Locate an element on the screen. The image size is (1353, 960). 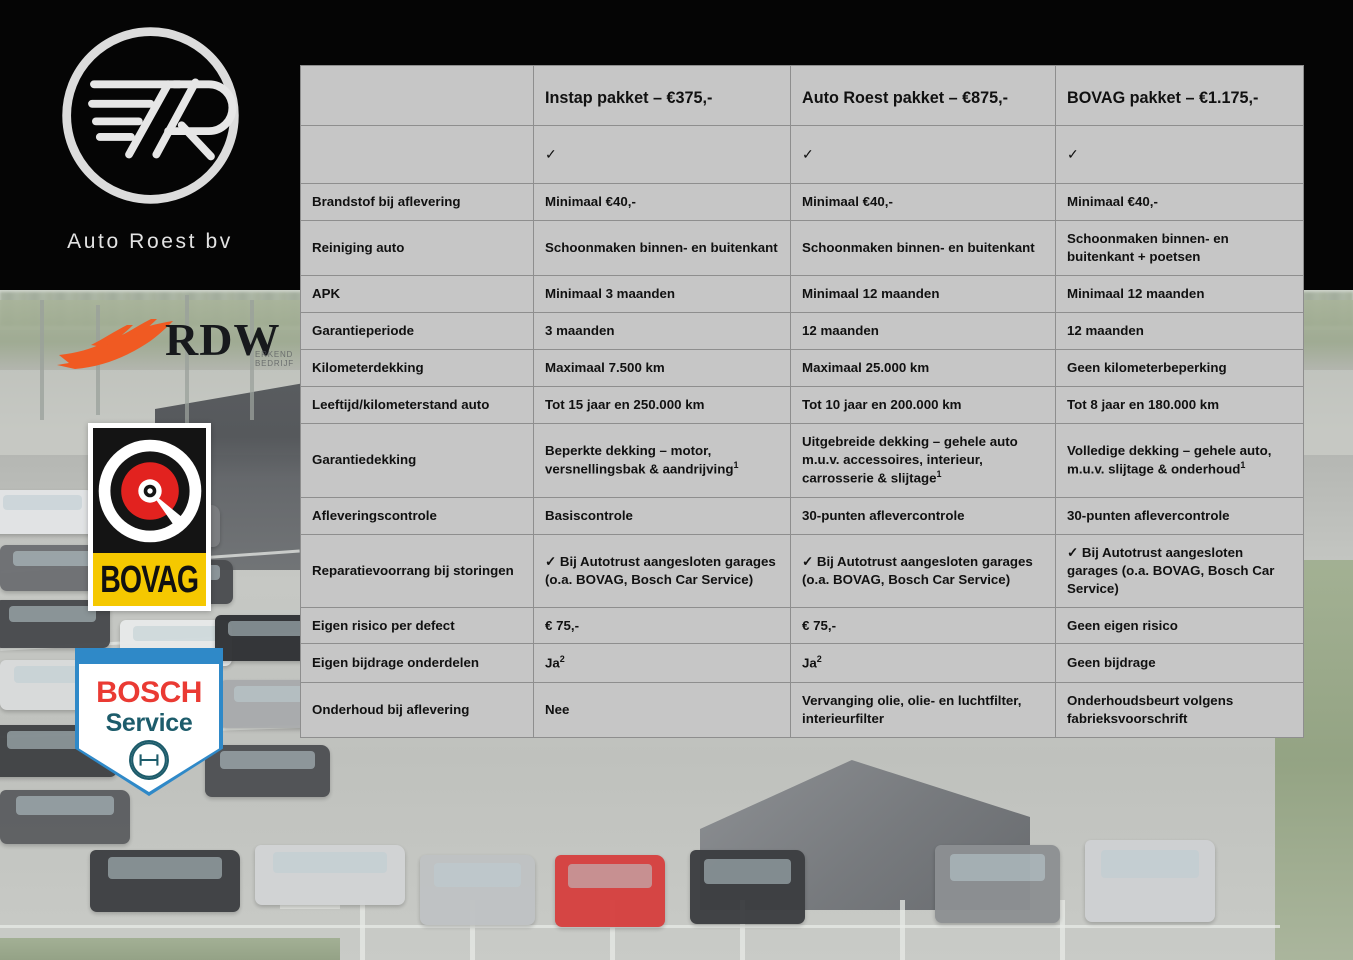
row-feature-label: Reiniging auto is located at coordinates (417, 247).